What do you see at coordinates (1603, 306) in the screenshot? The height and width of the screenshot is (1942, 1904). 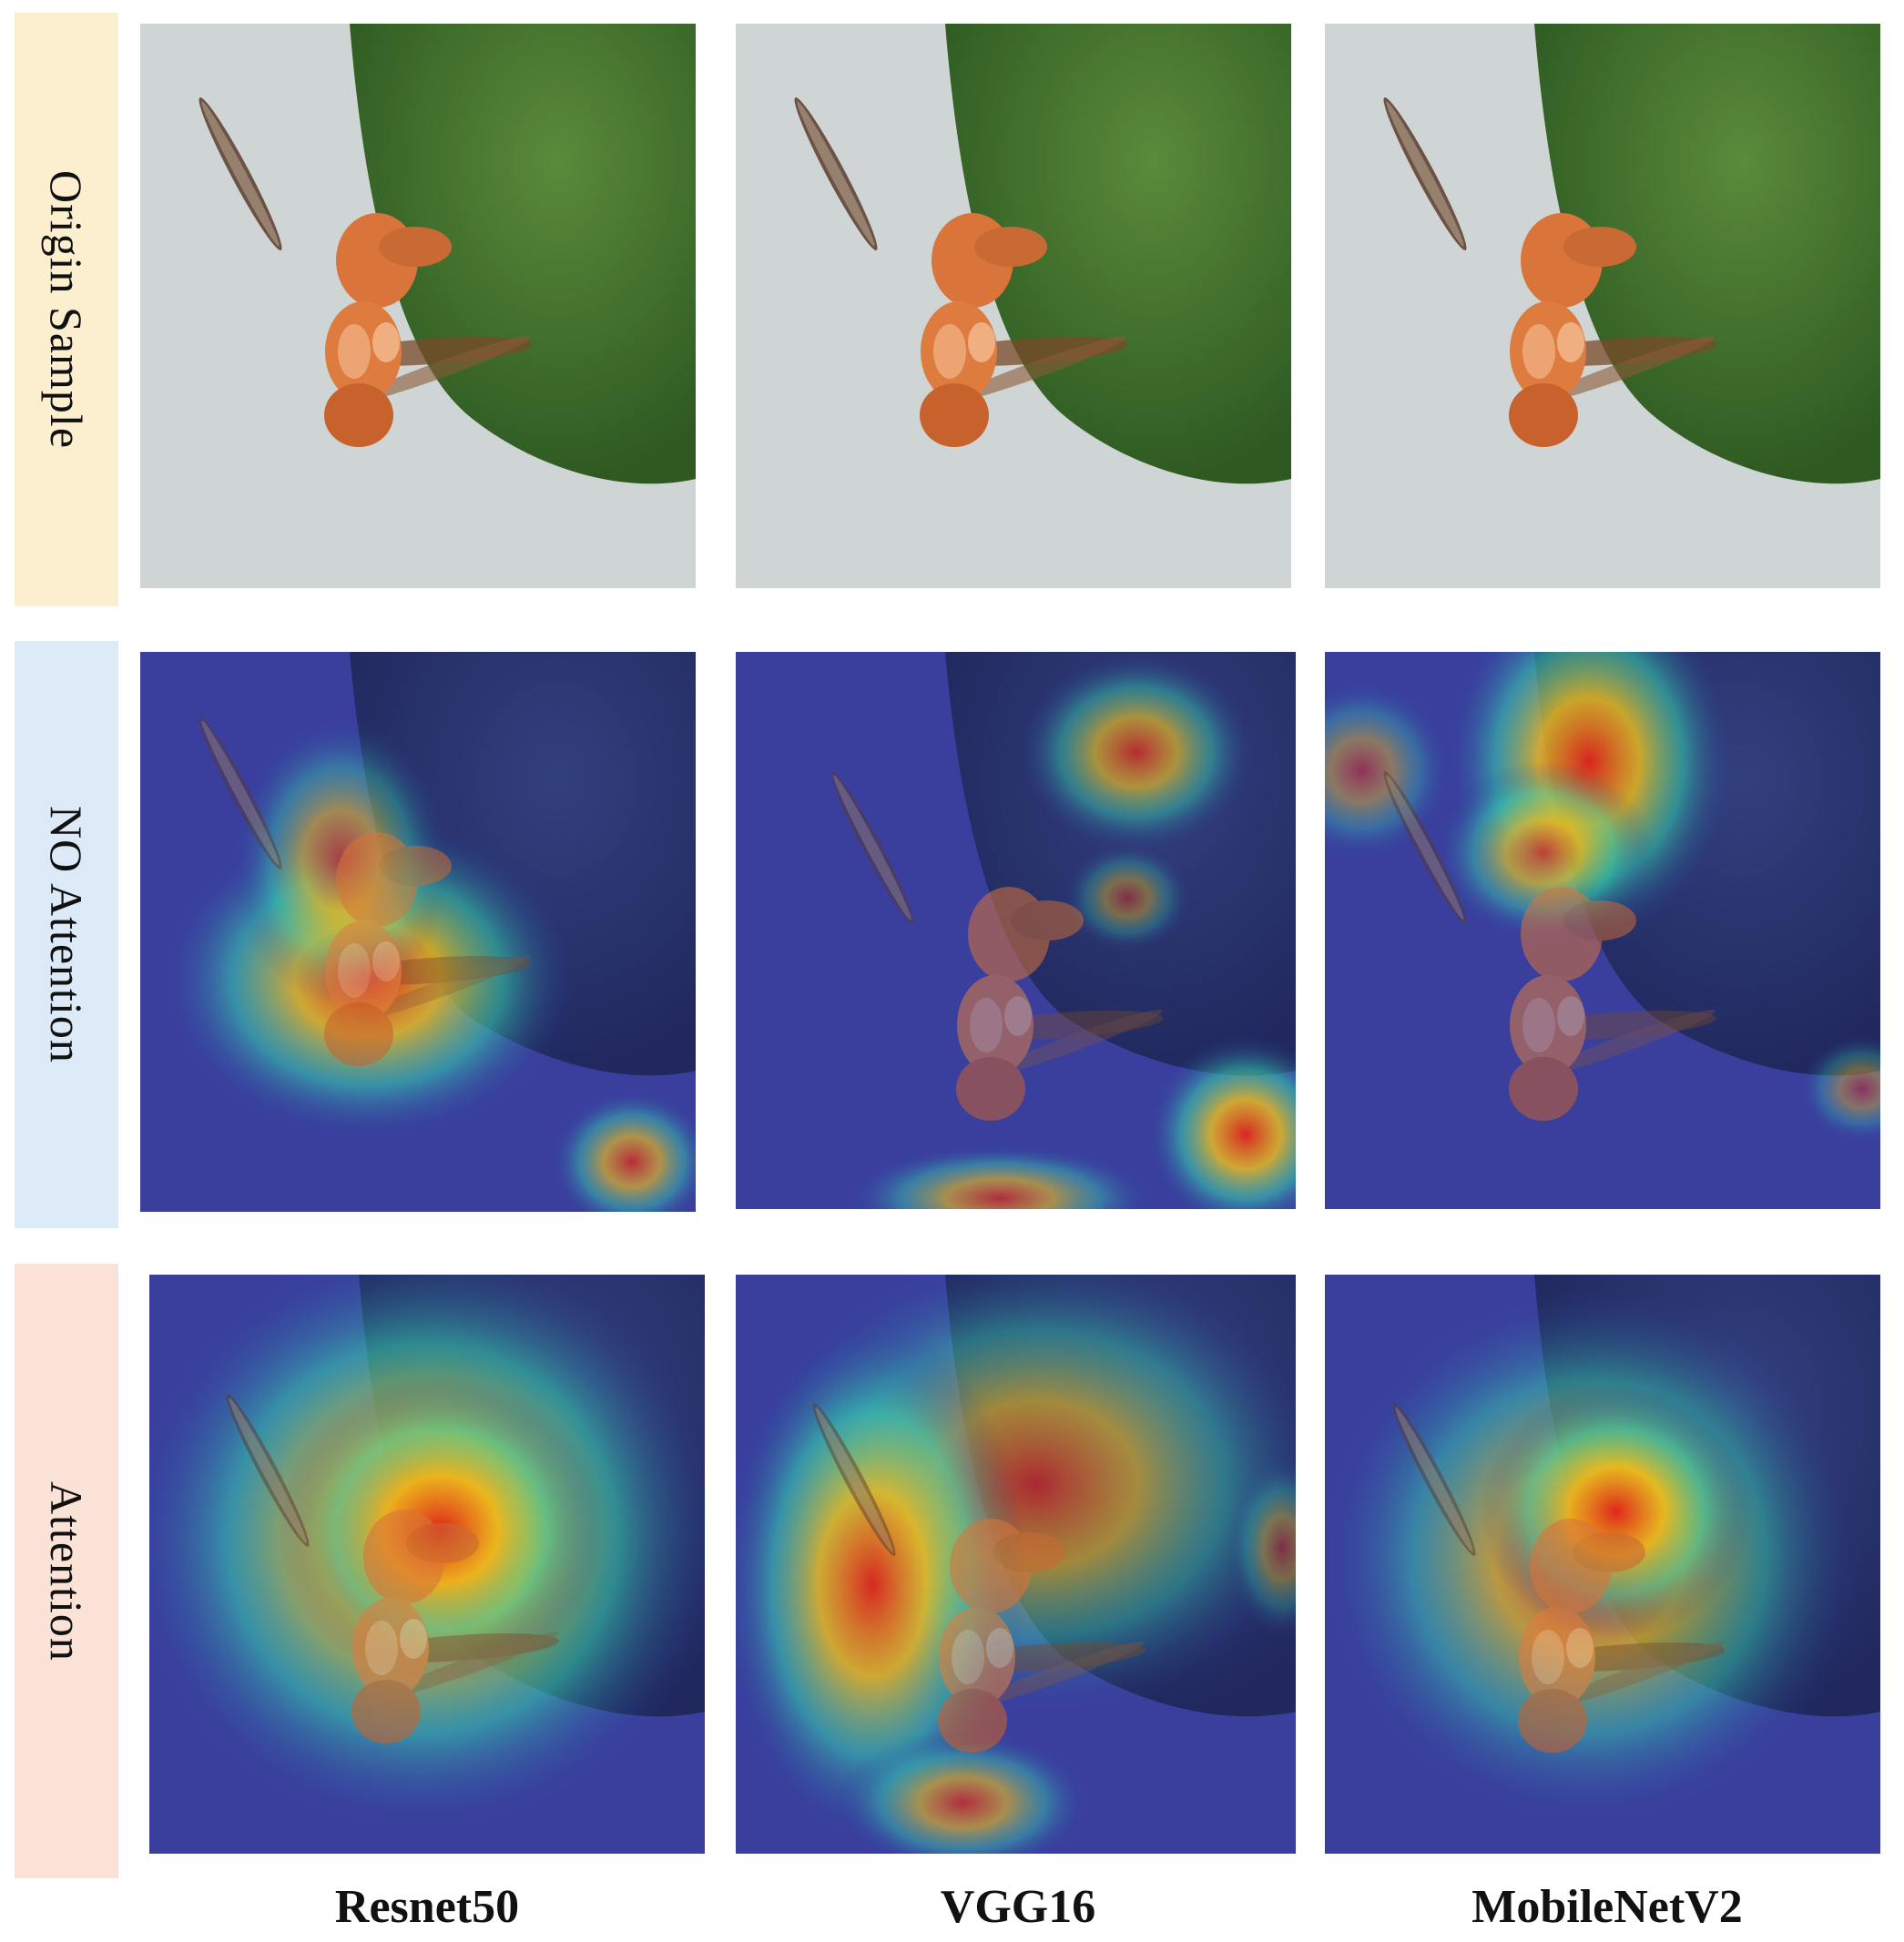 I see `origin-sample-mobilenetv2` at bounding box center [1603, 306].